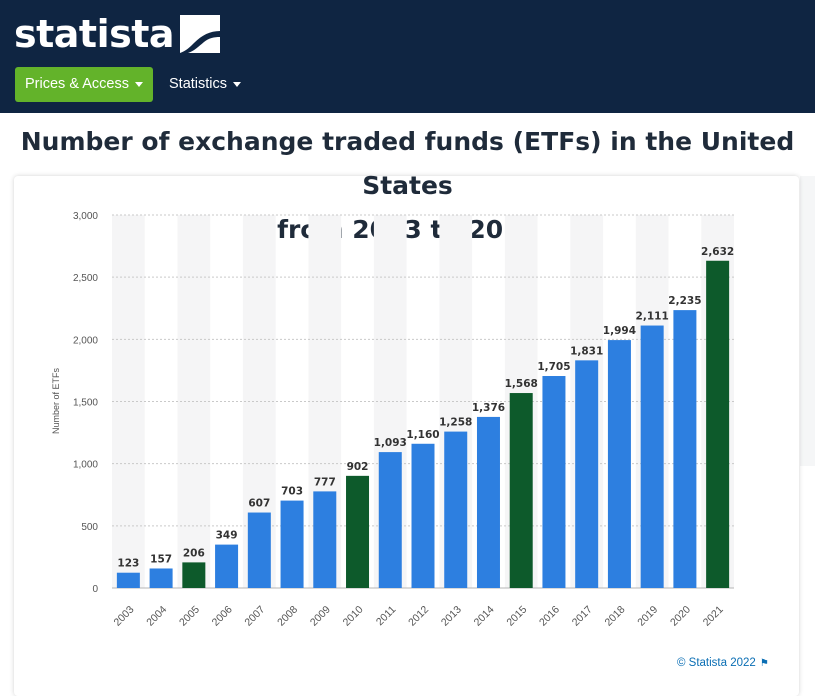 The height and width of the screenshot is (696, 815). Describe the element at coordinates (386, 616) in the screenshot. I see `x-tick-label: 2011` at that location.